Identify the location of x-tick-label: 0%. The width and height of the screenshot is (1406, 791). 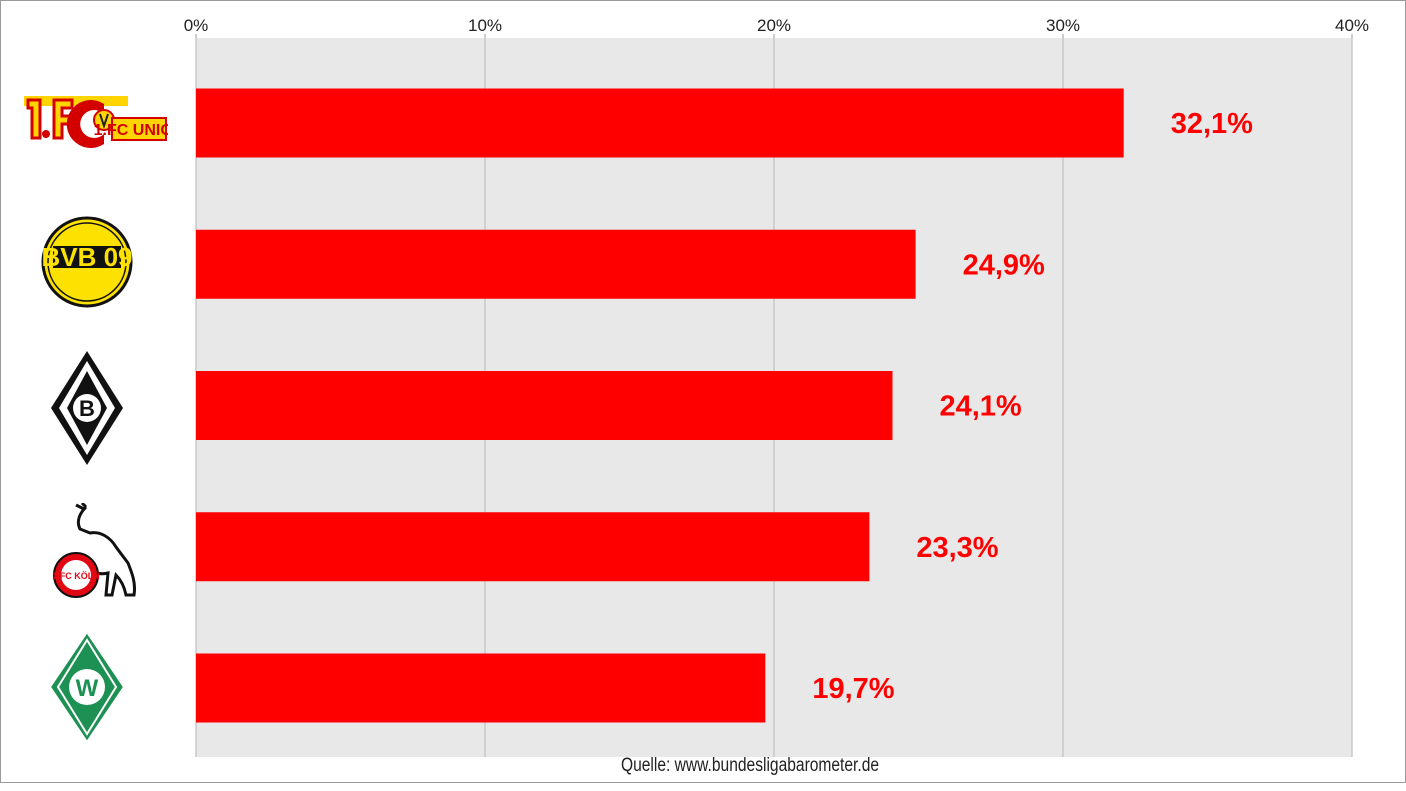
(196, 25).